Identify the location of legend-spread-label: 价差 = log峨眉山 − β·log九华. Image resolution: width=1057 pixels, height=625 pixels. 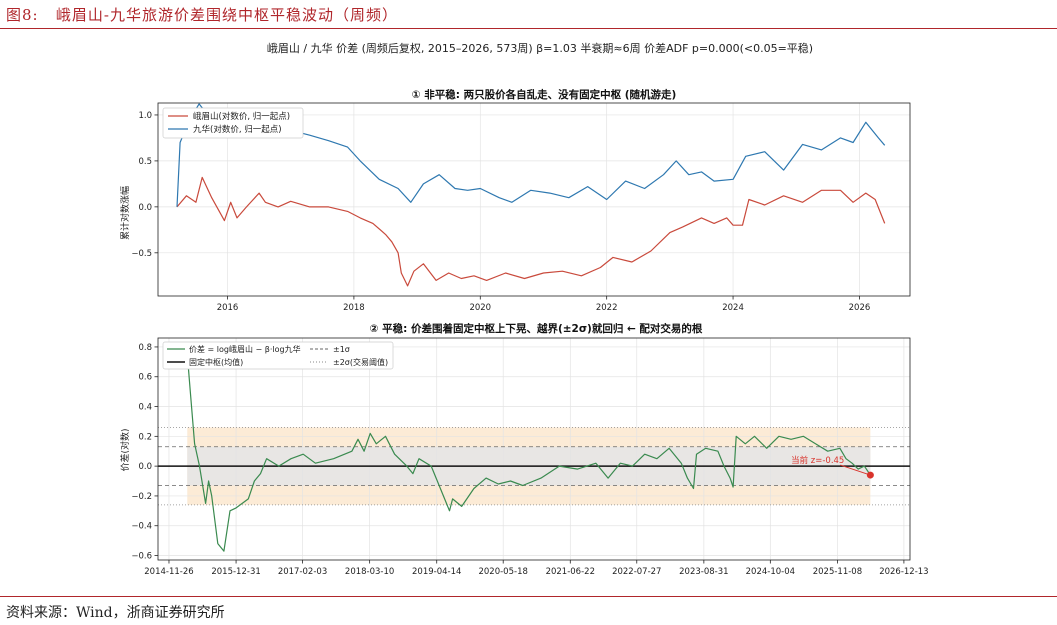
(245, 349).